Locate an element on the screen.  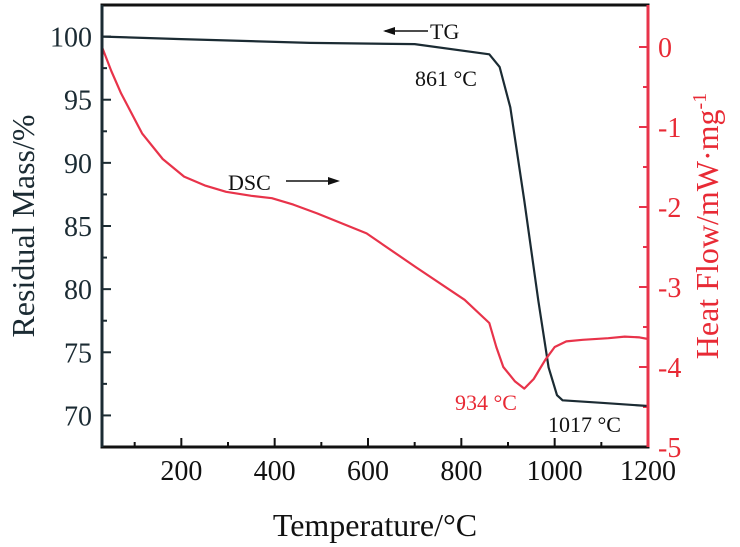
dsc-label: DSC is located at coordinates (249, 182).